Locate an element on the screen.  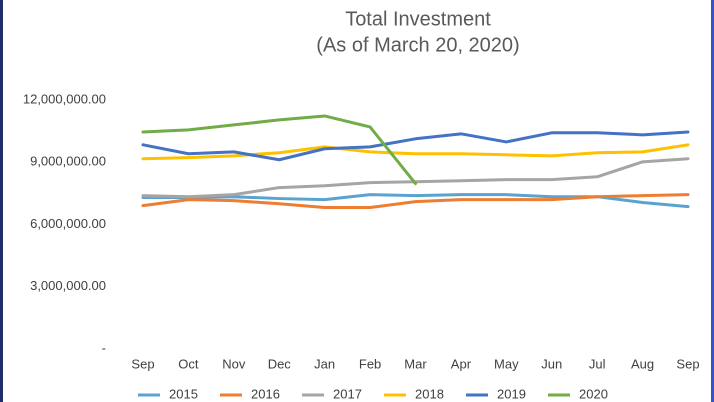
x-tick-label: May is located at coordinates (506, 363).